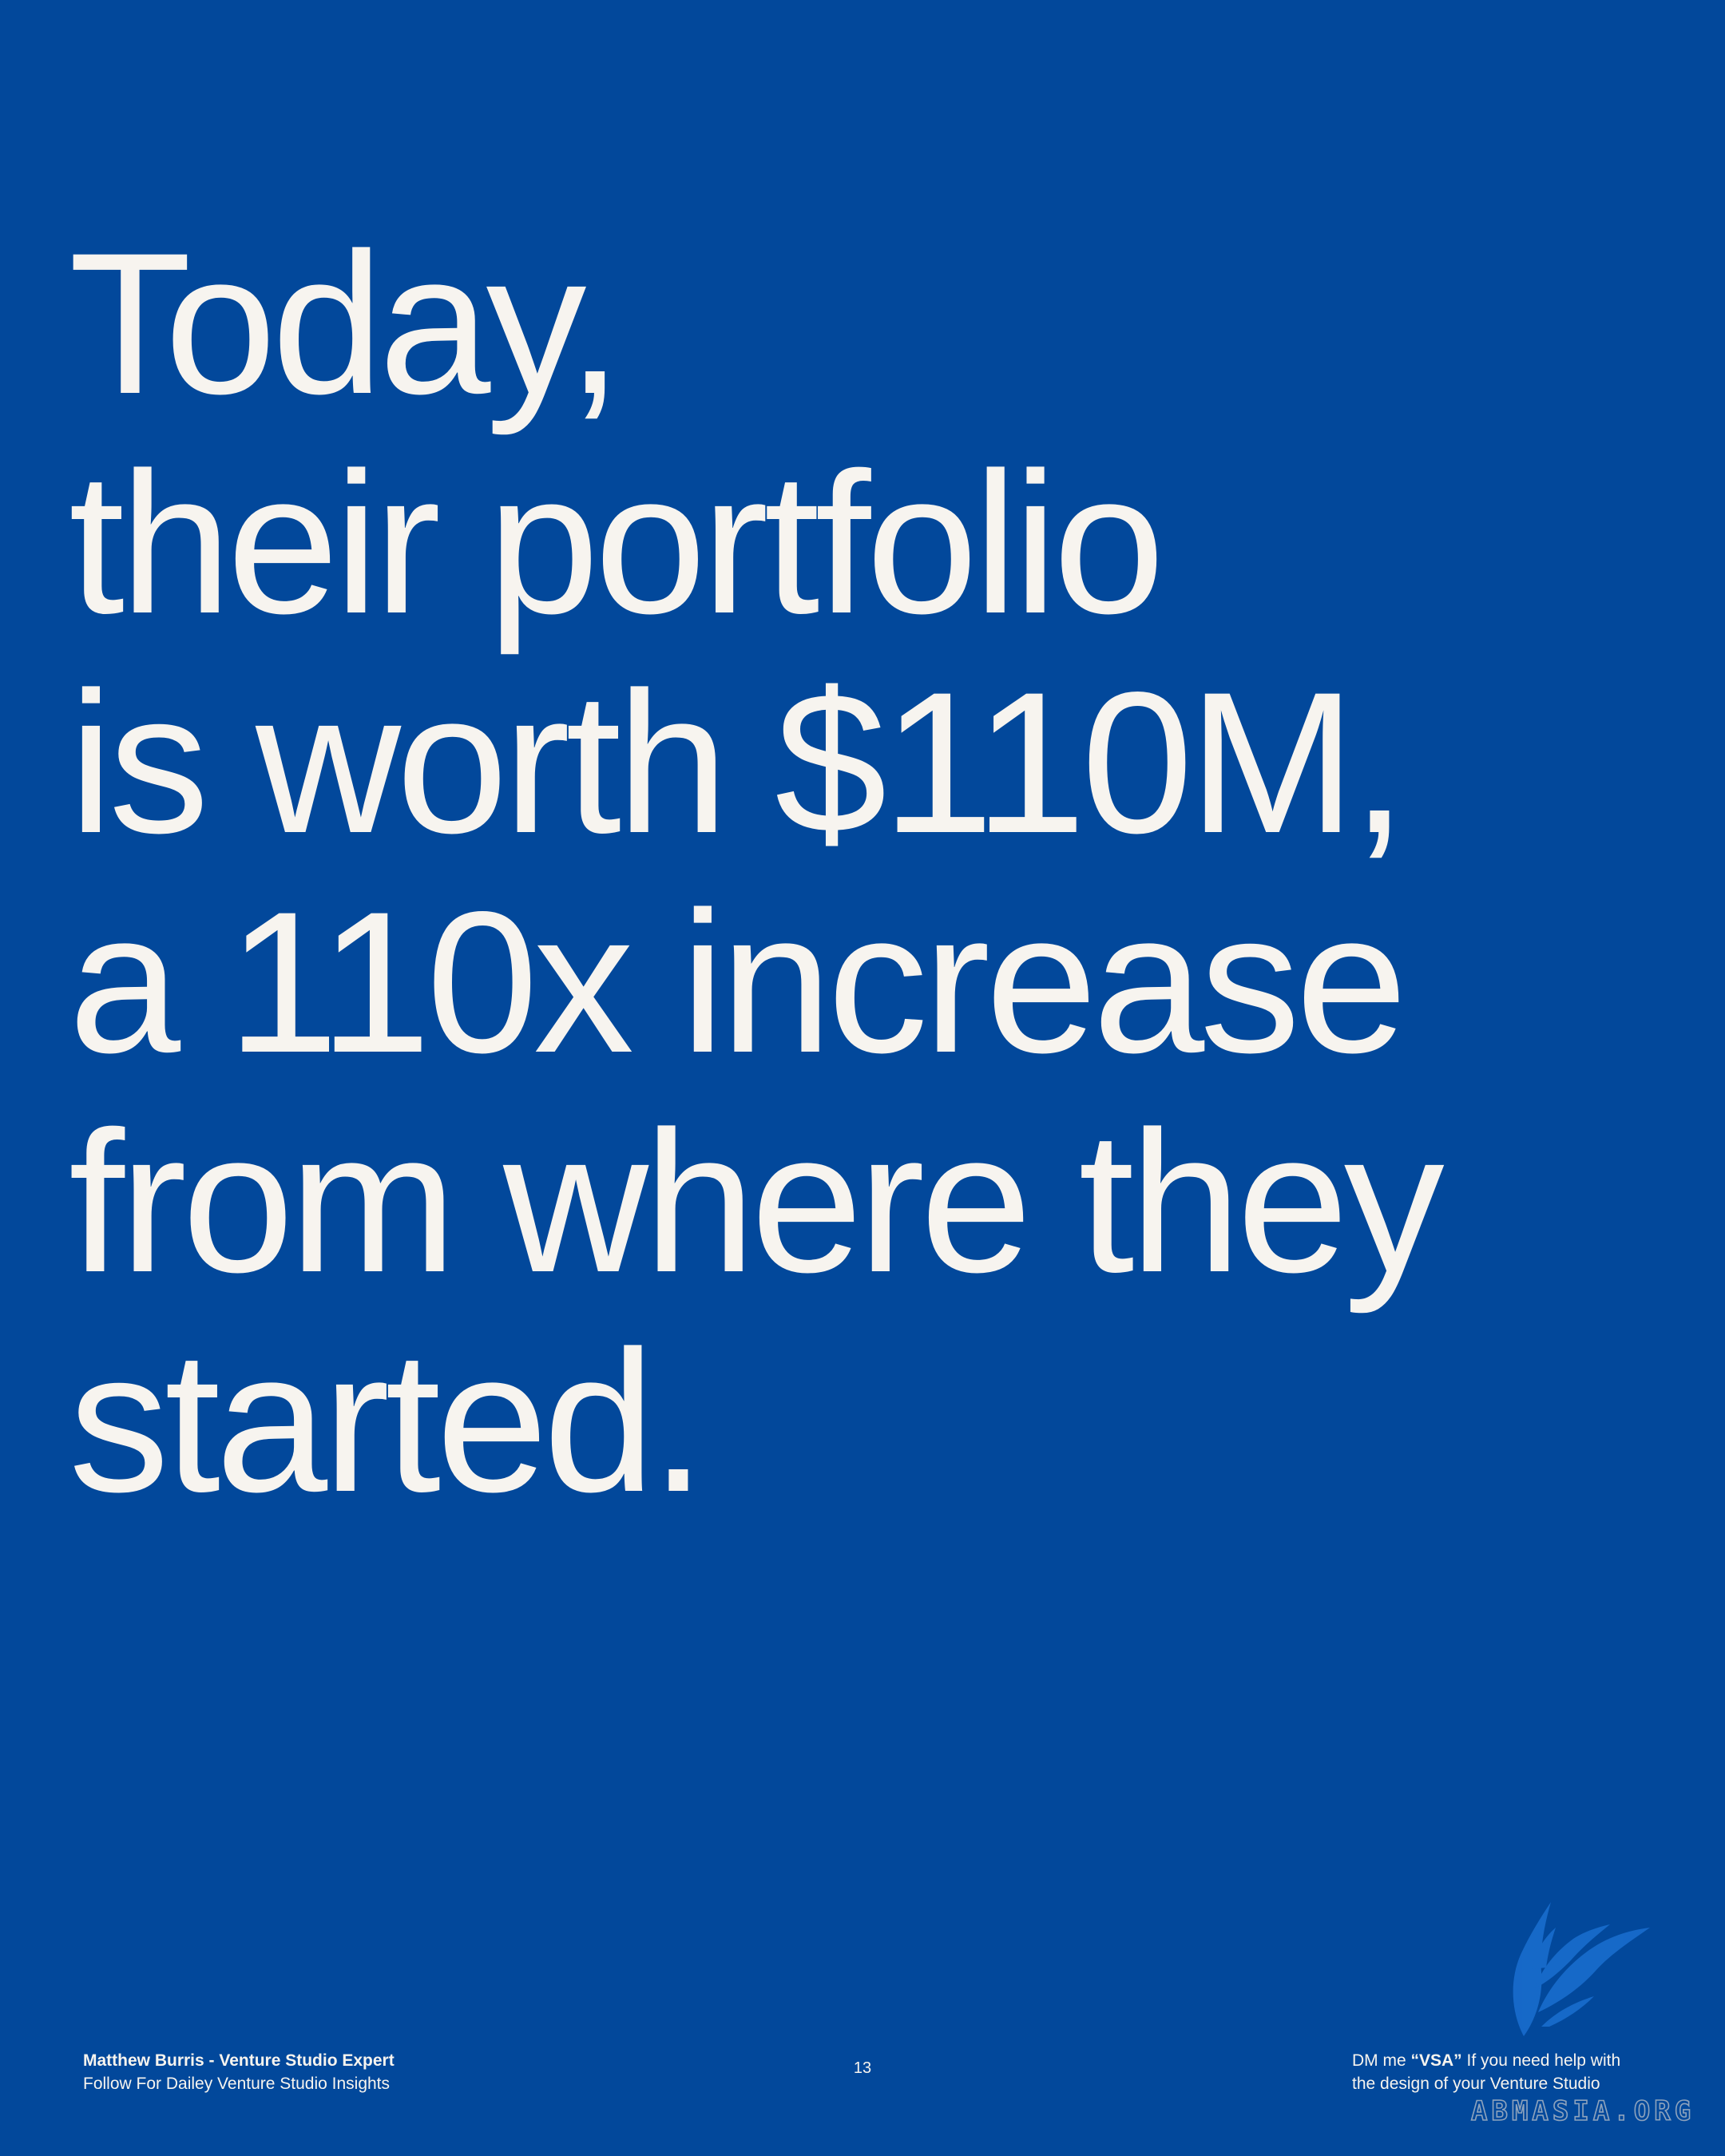 This screenshot has height=2156, width=1725. I want to click on bird-logo-icon, so click(1582, 1969).